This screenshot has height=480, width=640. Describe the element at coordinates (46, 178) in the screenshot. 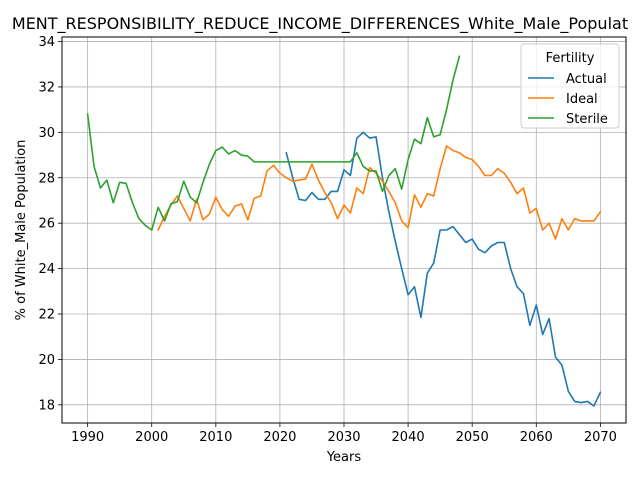

I see `y-tick-label: 28` at that location.